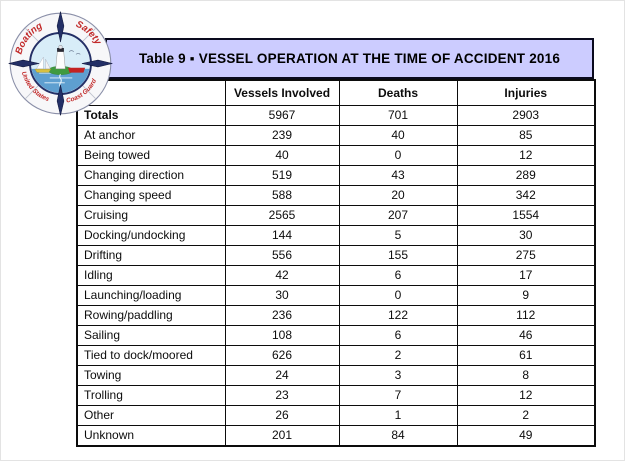 The height and width of the screenshot is (461, 625). What do you see at coordinates (398, 115) in the screenshot?
I see `value-cell: 701` at bounding box center [398, 115].